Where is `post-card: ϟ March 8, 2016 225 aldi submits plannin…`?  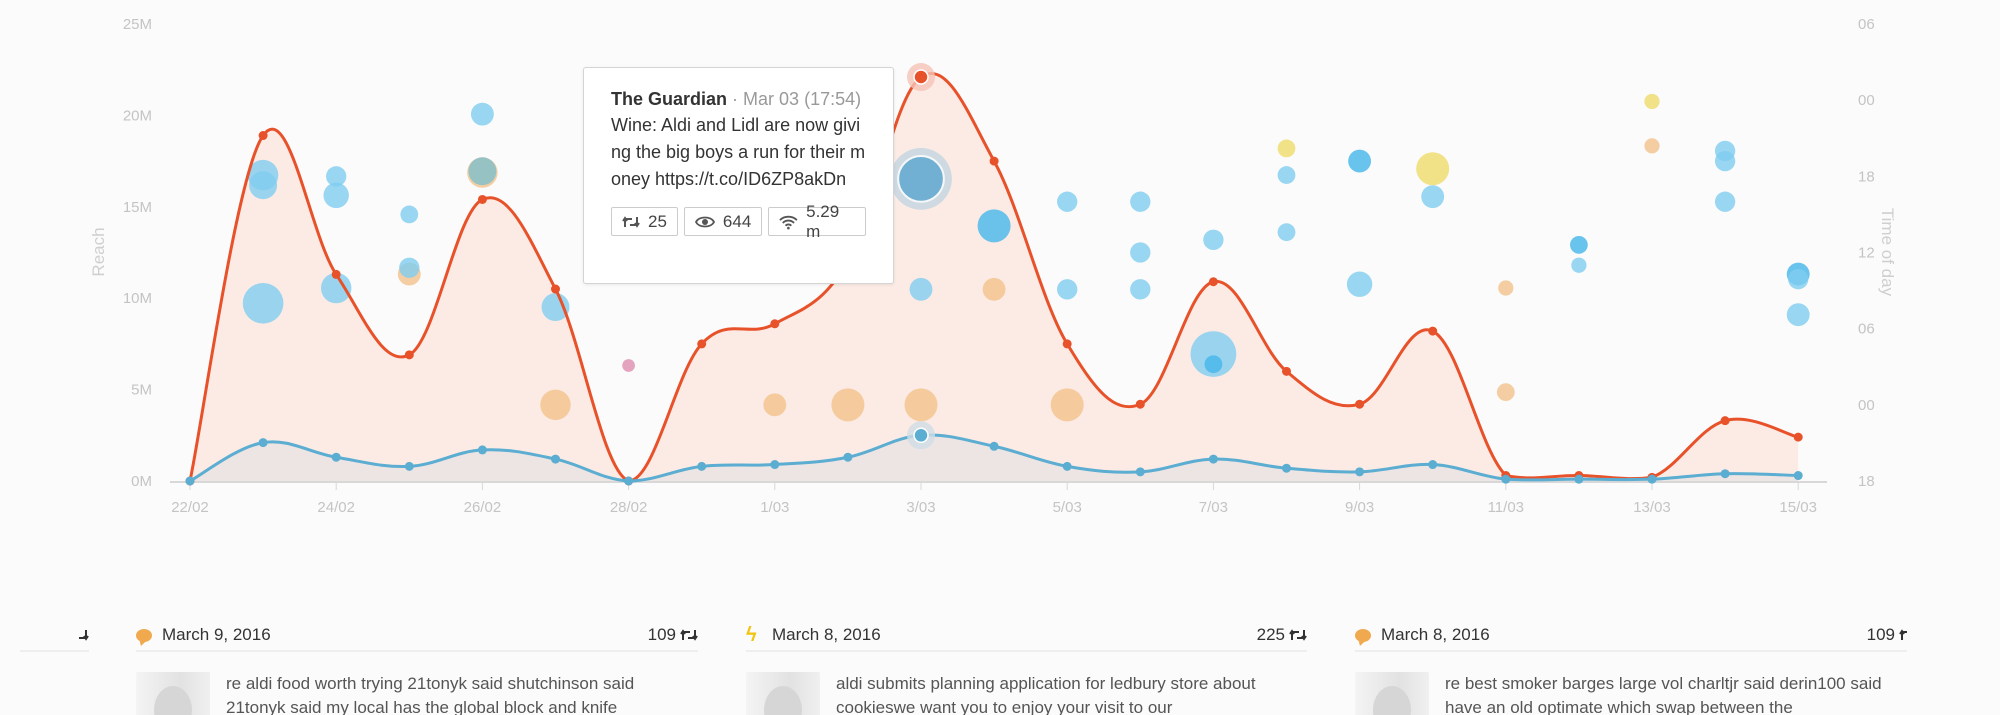
post-card: ϟ March 8, 2016 225 aldi submits plannin… is located at coordinates (1026, 667).